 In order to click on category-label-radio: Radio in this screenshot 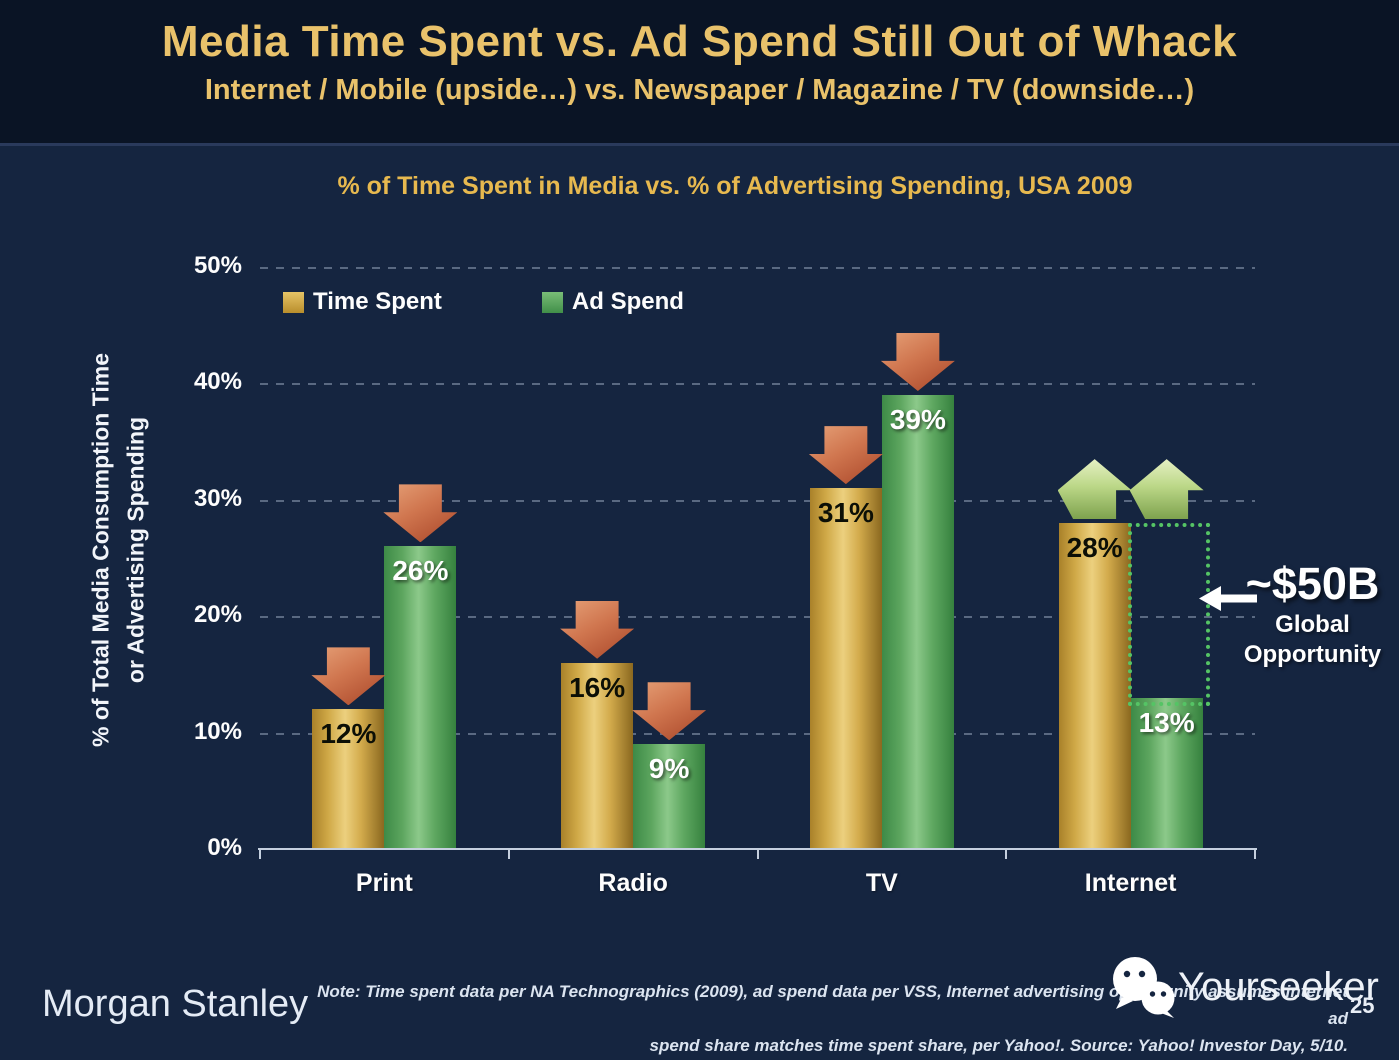, I will do `click(633, 883)`.